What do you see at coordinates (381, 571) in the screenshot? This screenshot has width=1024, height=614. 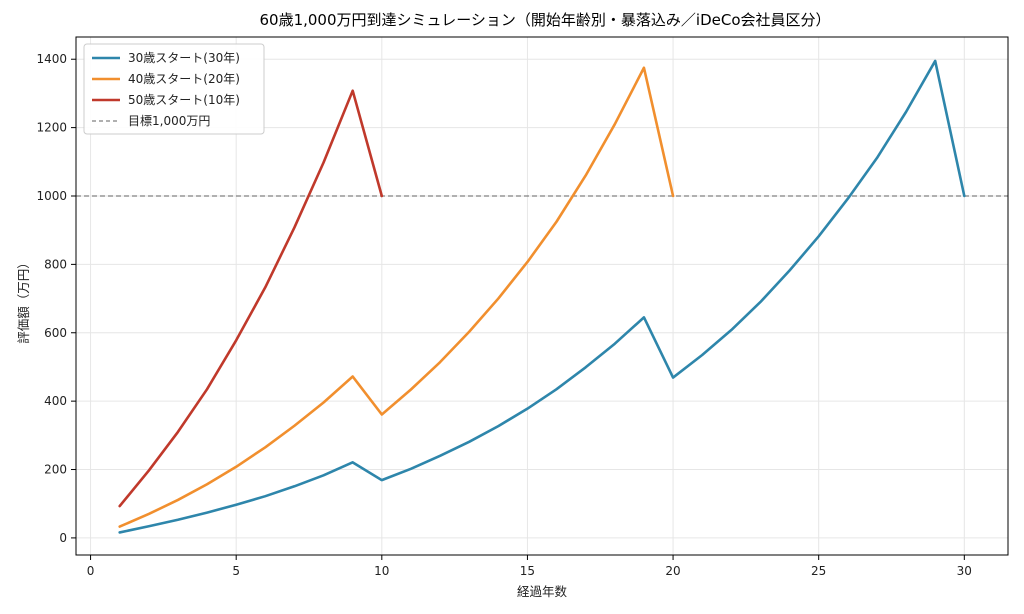 I see `x-tick-label: 10` at bounding box center [381, 571].